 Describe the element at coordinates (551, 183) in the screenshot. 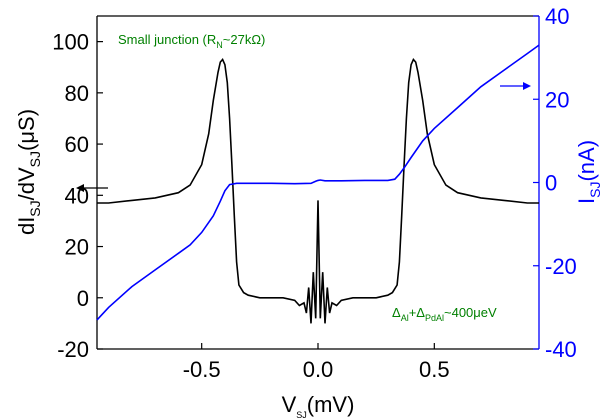

I see `y-right-tick-label: 0` at that location.